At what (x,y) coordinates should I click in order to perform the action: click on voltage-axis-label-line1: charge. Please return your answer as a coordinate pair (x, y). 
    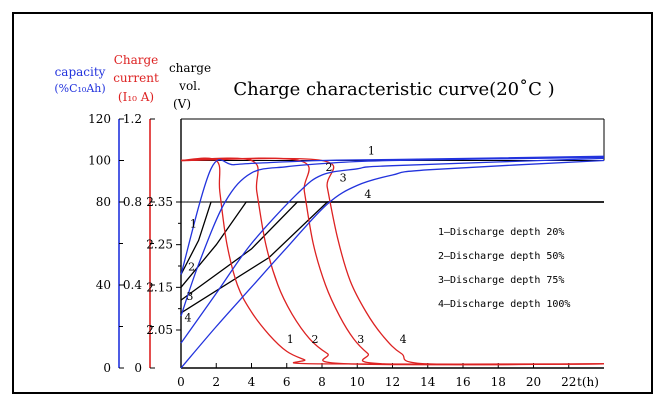
    Looking at the image, I should click on (190, 68).